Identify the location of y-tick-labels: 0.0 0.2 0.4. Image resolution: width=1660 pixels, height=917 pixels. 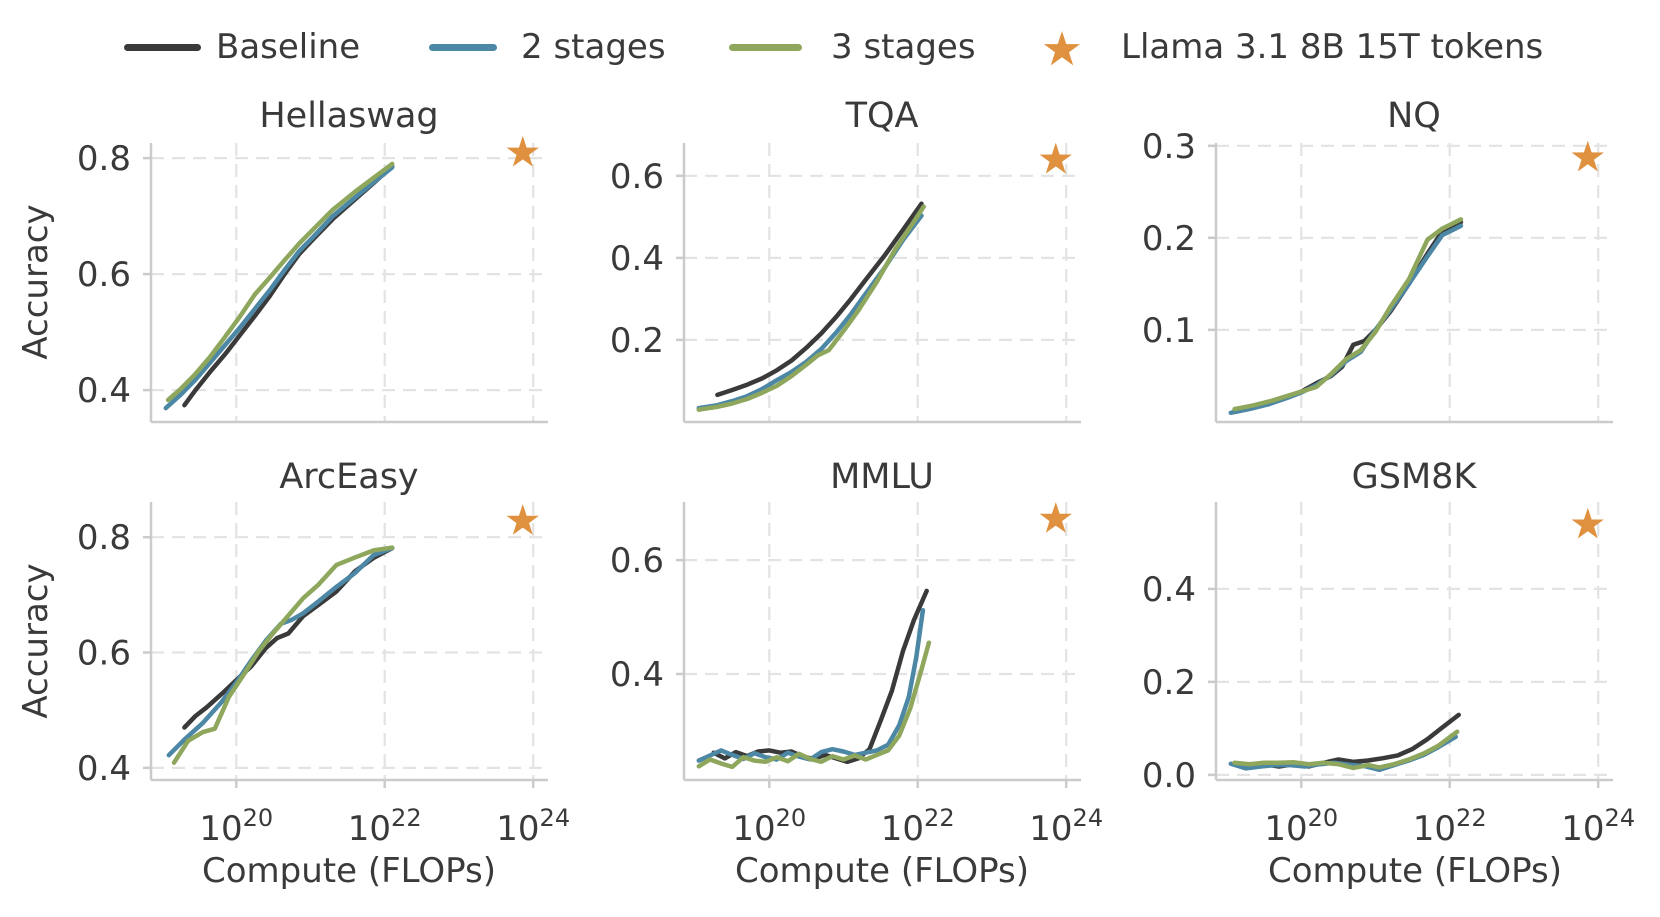
(1179, 683).